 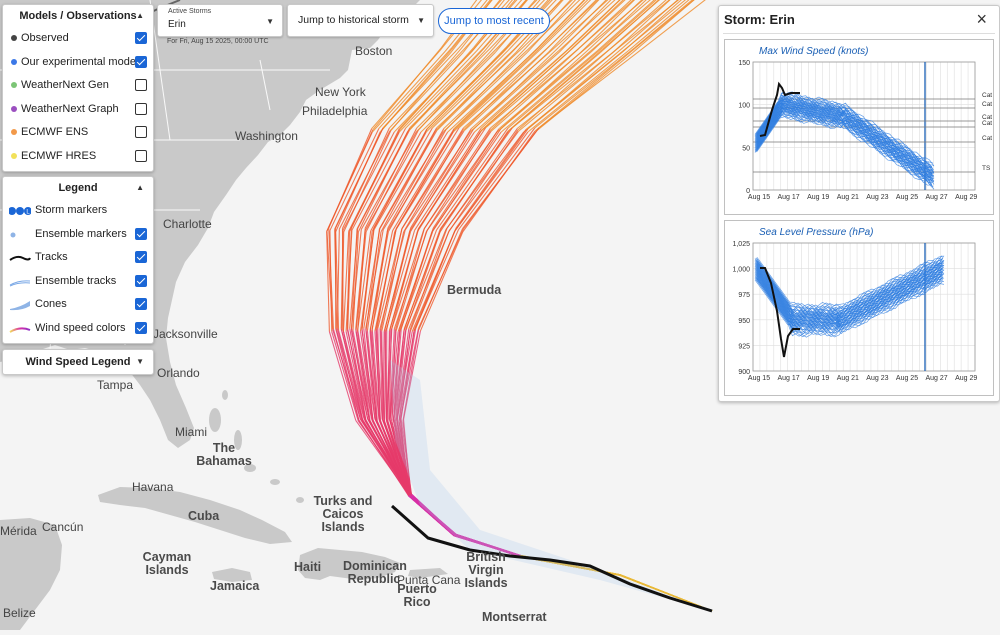 I want to click on forecast-time: For Fri, Aug 15 2025, 00:00 UTC, so click(x=218, y=41).